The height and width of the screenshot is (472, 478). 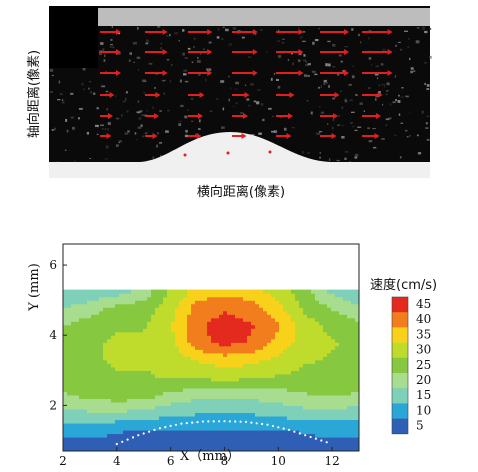 I want to click on wall-dot, so click(x=143, y=433).